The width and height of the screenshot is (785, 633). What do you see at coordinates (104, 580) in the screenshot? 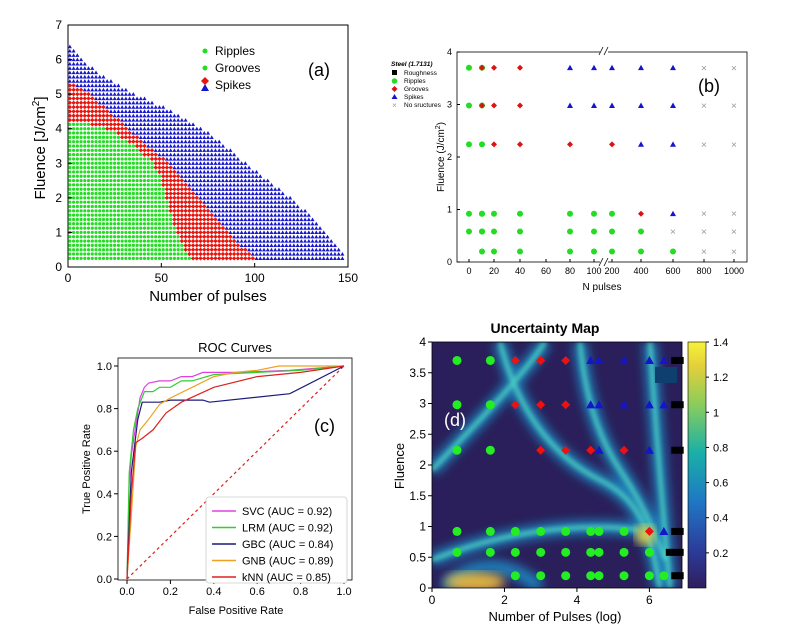
I see `y-tick-label: 0.0` at bounding box center [104, 580].